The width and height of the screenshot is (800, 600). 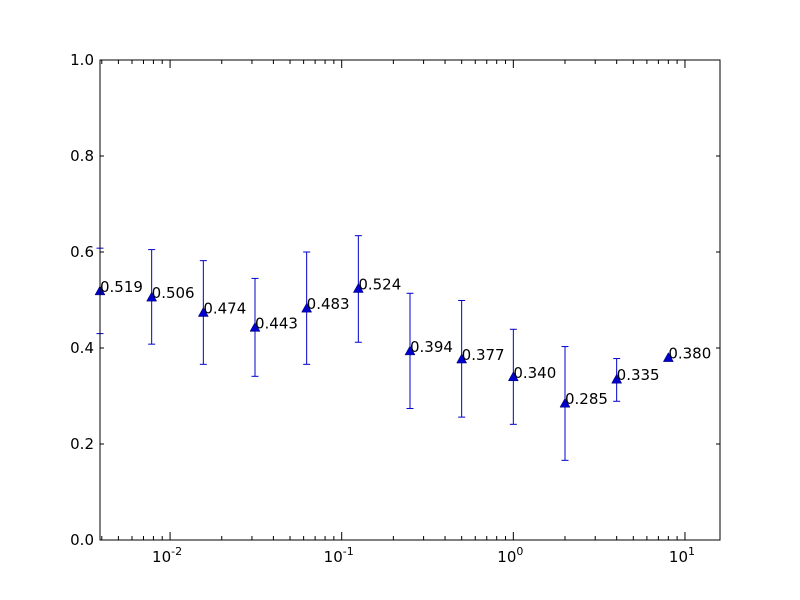 What do you see at coordinates (689, 354) in the screenshot?
I see `data-point-label: 0.380` at bounding box center [689, 354].